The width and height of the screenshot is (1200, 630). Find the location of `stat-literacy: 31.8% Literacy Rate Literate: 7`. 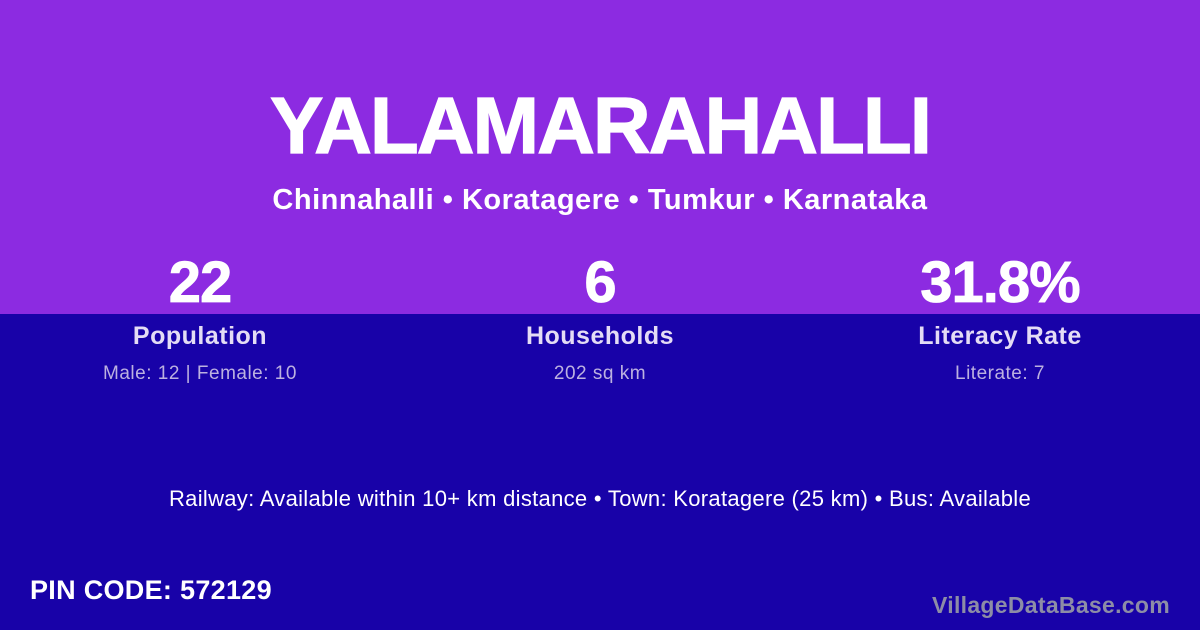

stat-literacy: 31.8% Literacy Rate Literate: 7 is located at coordinates (1000, 311).